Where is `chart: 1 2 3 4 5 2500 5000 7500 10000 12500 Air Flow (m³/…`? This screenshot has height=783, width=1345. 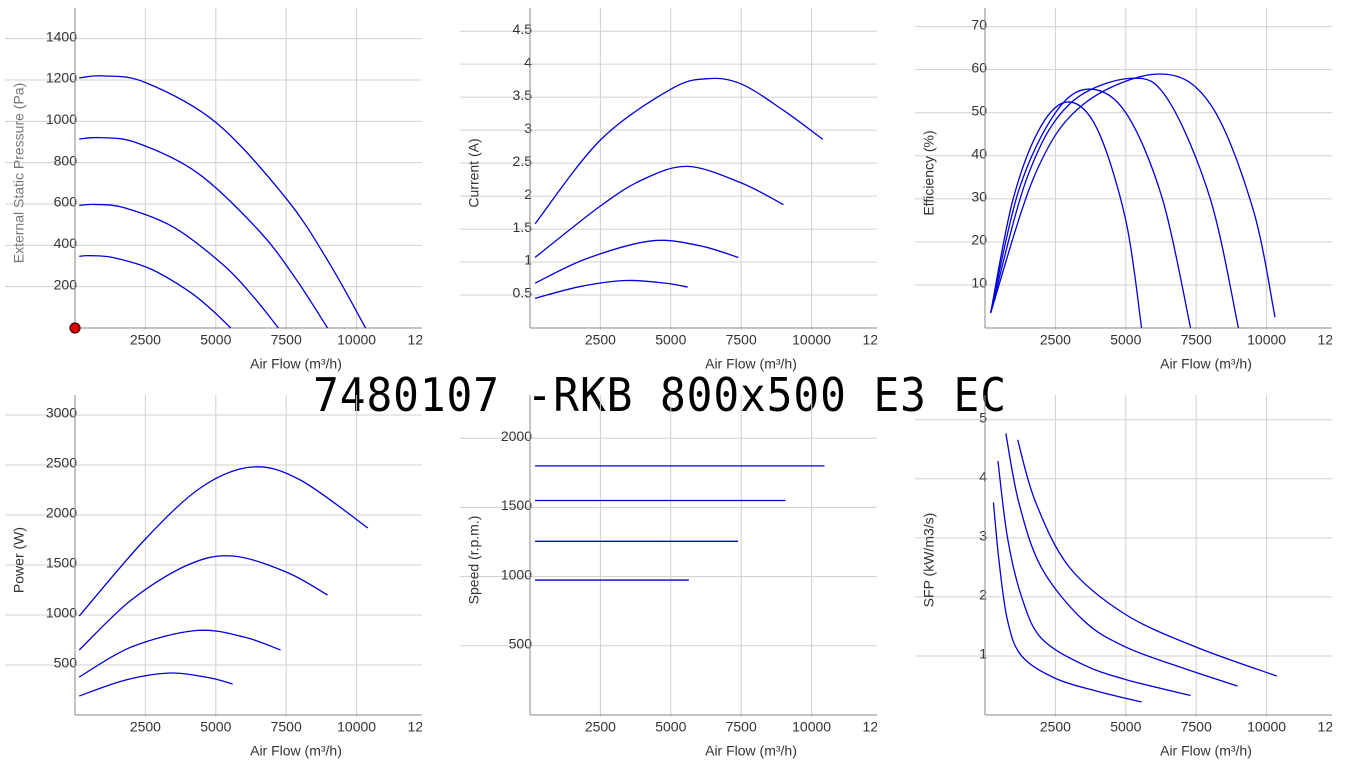 chart: 1 2 3 4 5 2500 5000 7500 10000 12500 Air Flow (m³/… is located at coordinates (1123, 577).